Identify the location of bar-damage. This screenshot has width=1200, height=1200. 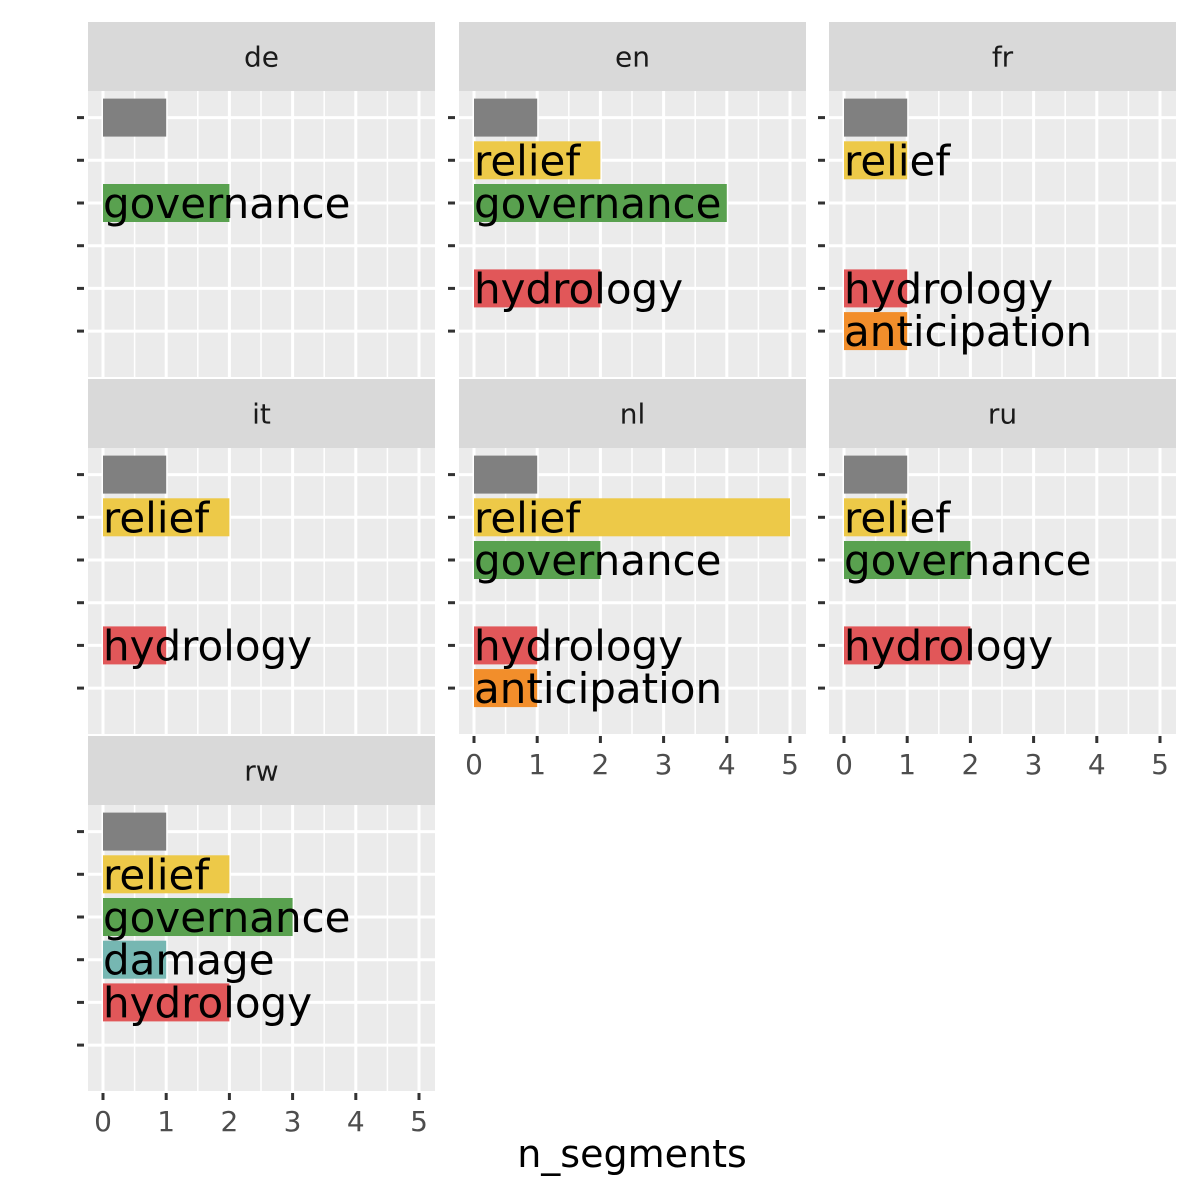
(135, 959).